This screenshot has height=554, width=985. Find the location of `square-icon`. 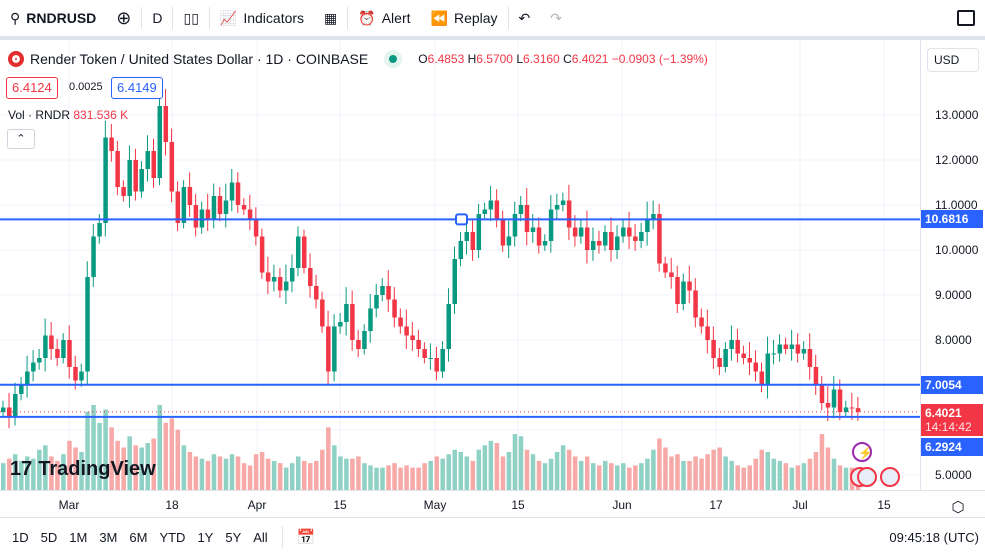

square-icon is located at coordinates (966, 18).